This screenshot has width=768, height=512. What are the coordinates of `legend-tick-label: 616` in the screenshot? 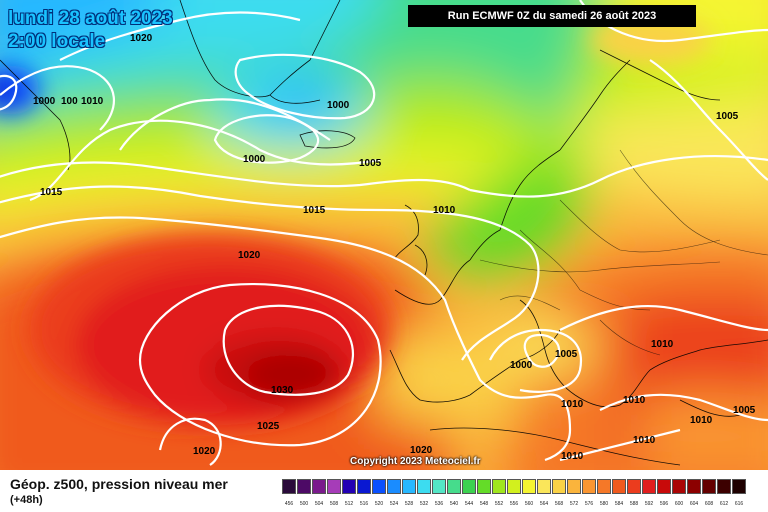 It's located at (739, 504).